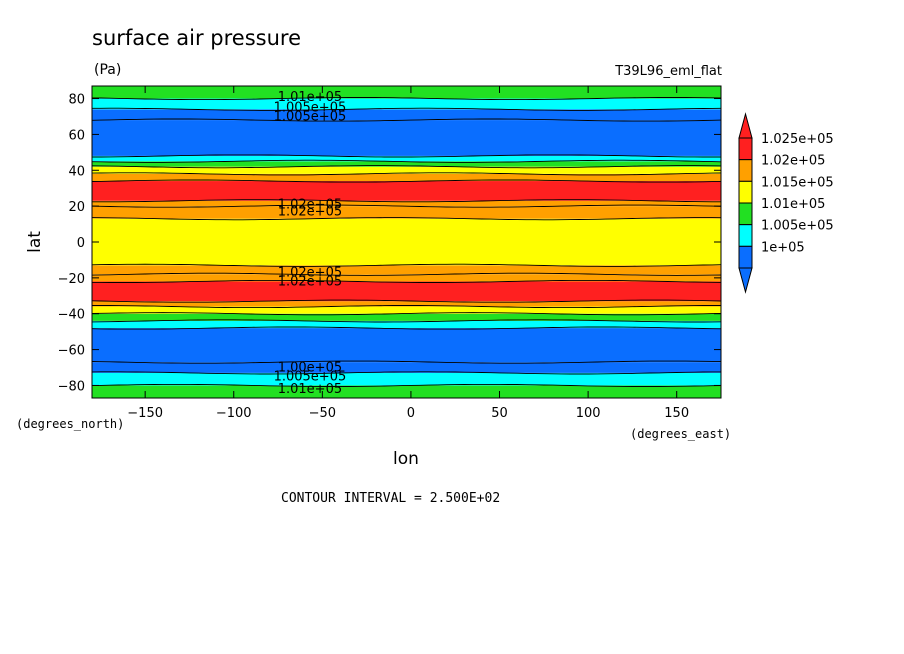 The image size is (904, 654). Describe the element at coordinates (234, 413) in the screenshot. I see `x-tick-label-1: −100` at that location.